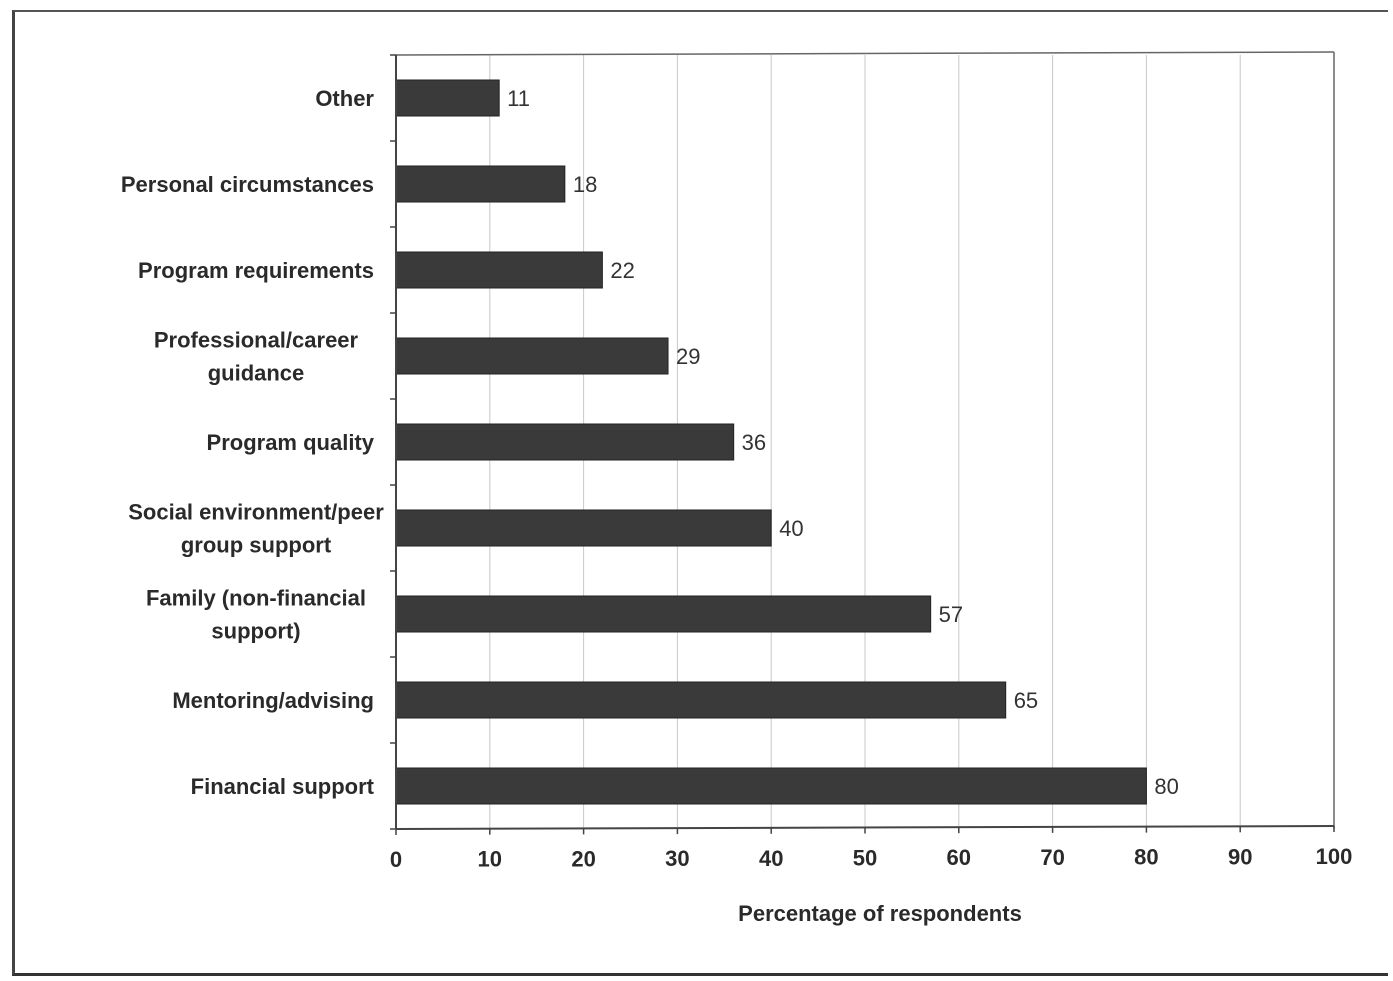 Image resolution: width=1393 pixels, height=981 pixels. Describe the element at coordinates (256, 529) in the screenshot. I see `category-label: Social environment/peer group support` at that location.